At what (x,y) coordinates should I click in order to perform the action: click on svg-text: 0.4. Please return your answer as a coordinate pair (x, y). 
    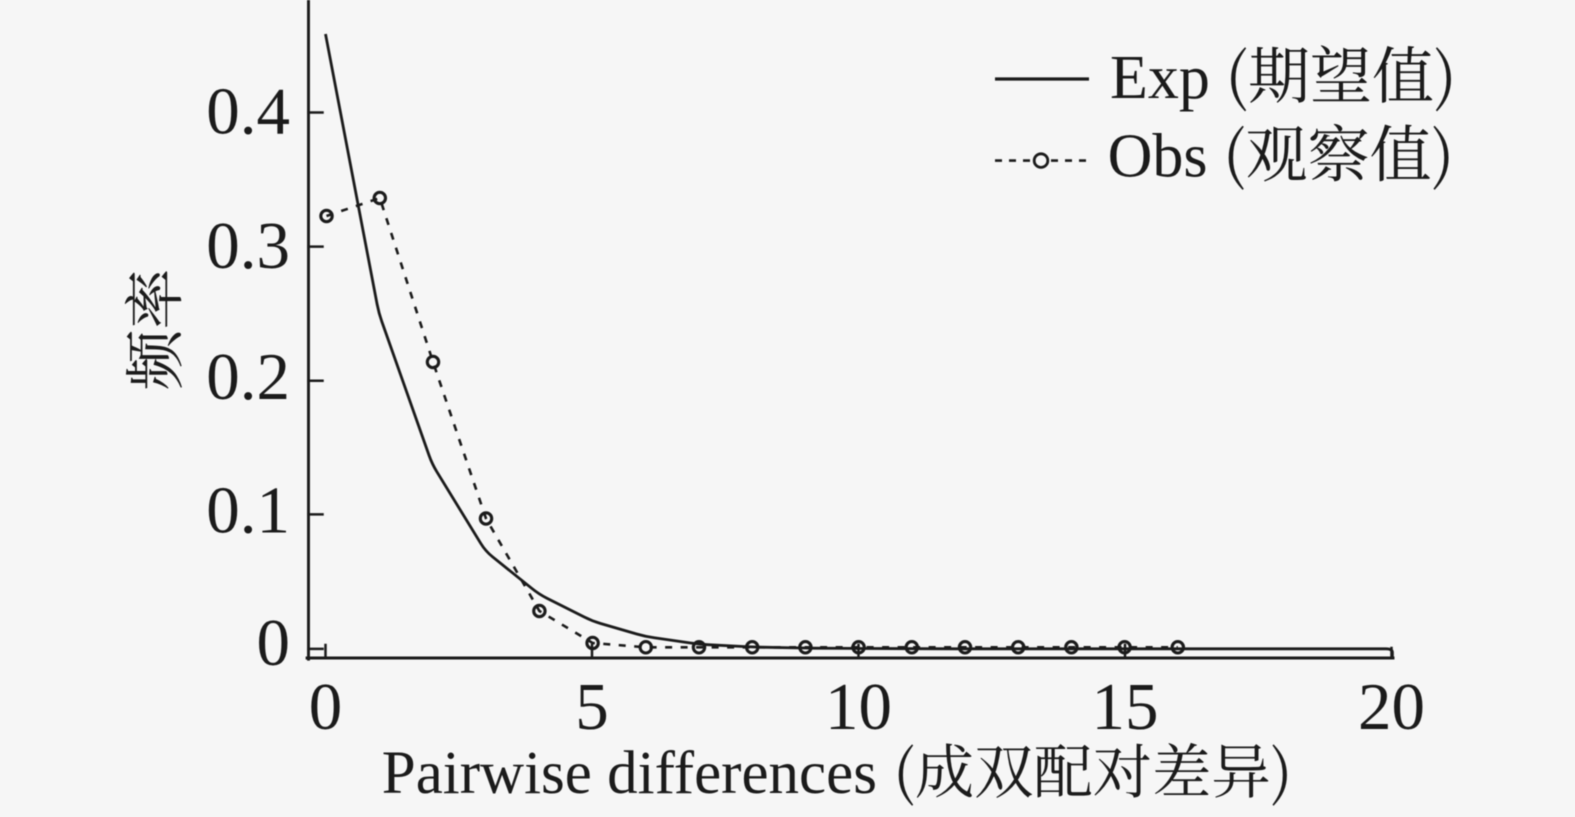
    Looking at the image, I should click on (248, 112).